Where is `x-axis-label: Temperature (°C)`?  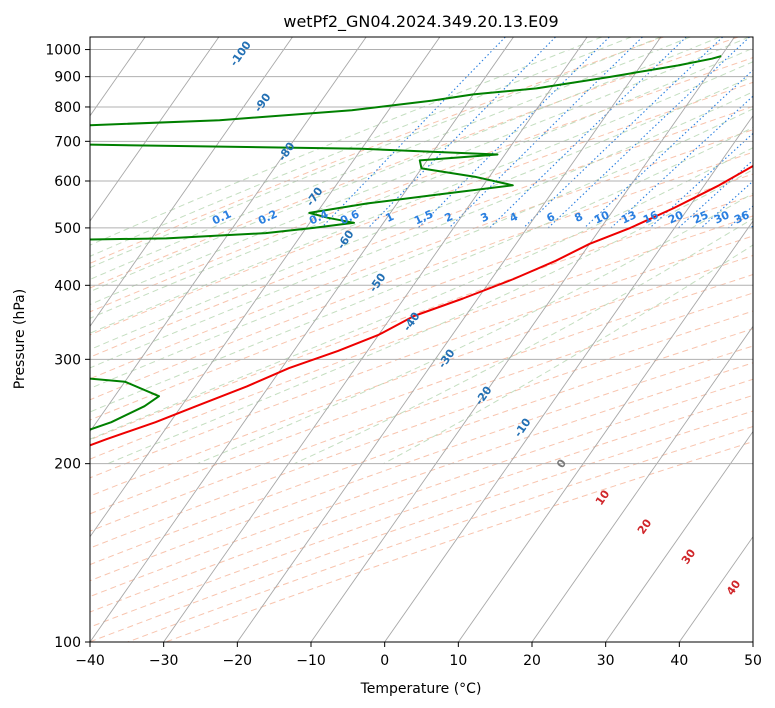 x-axis-label: Temperature (°C) is located at coordinates (421, 689).